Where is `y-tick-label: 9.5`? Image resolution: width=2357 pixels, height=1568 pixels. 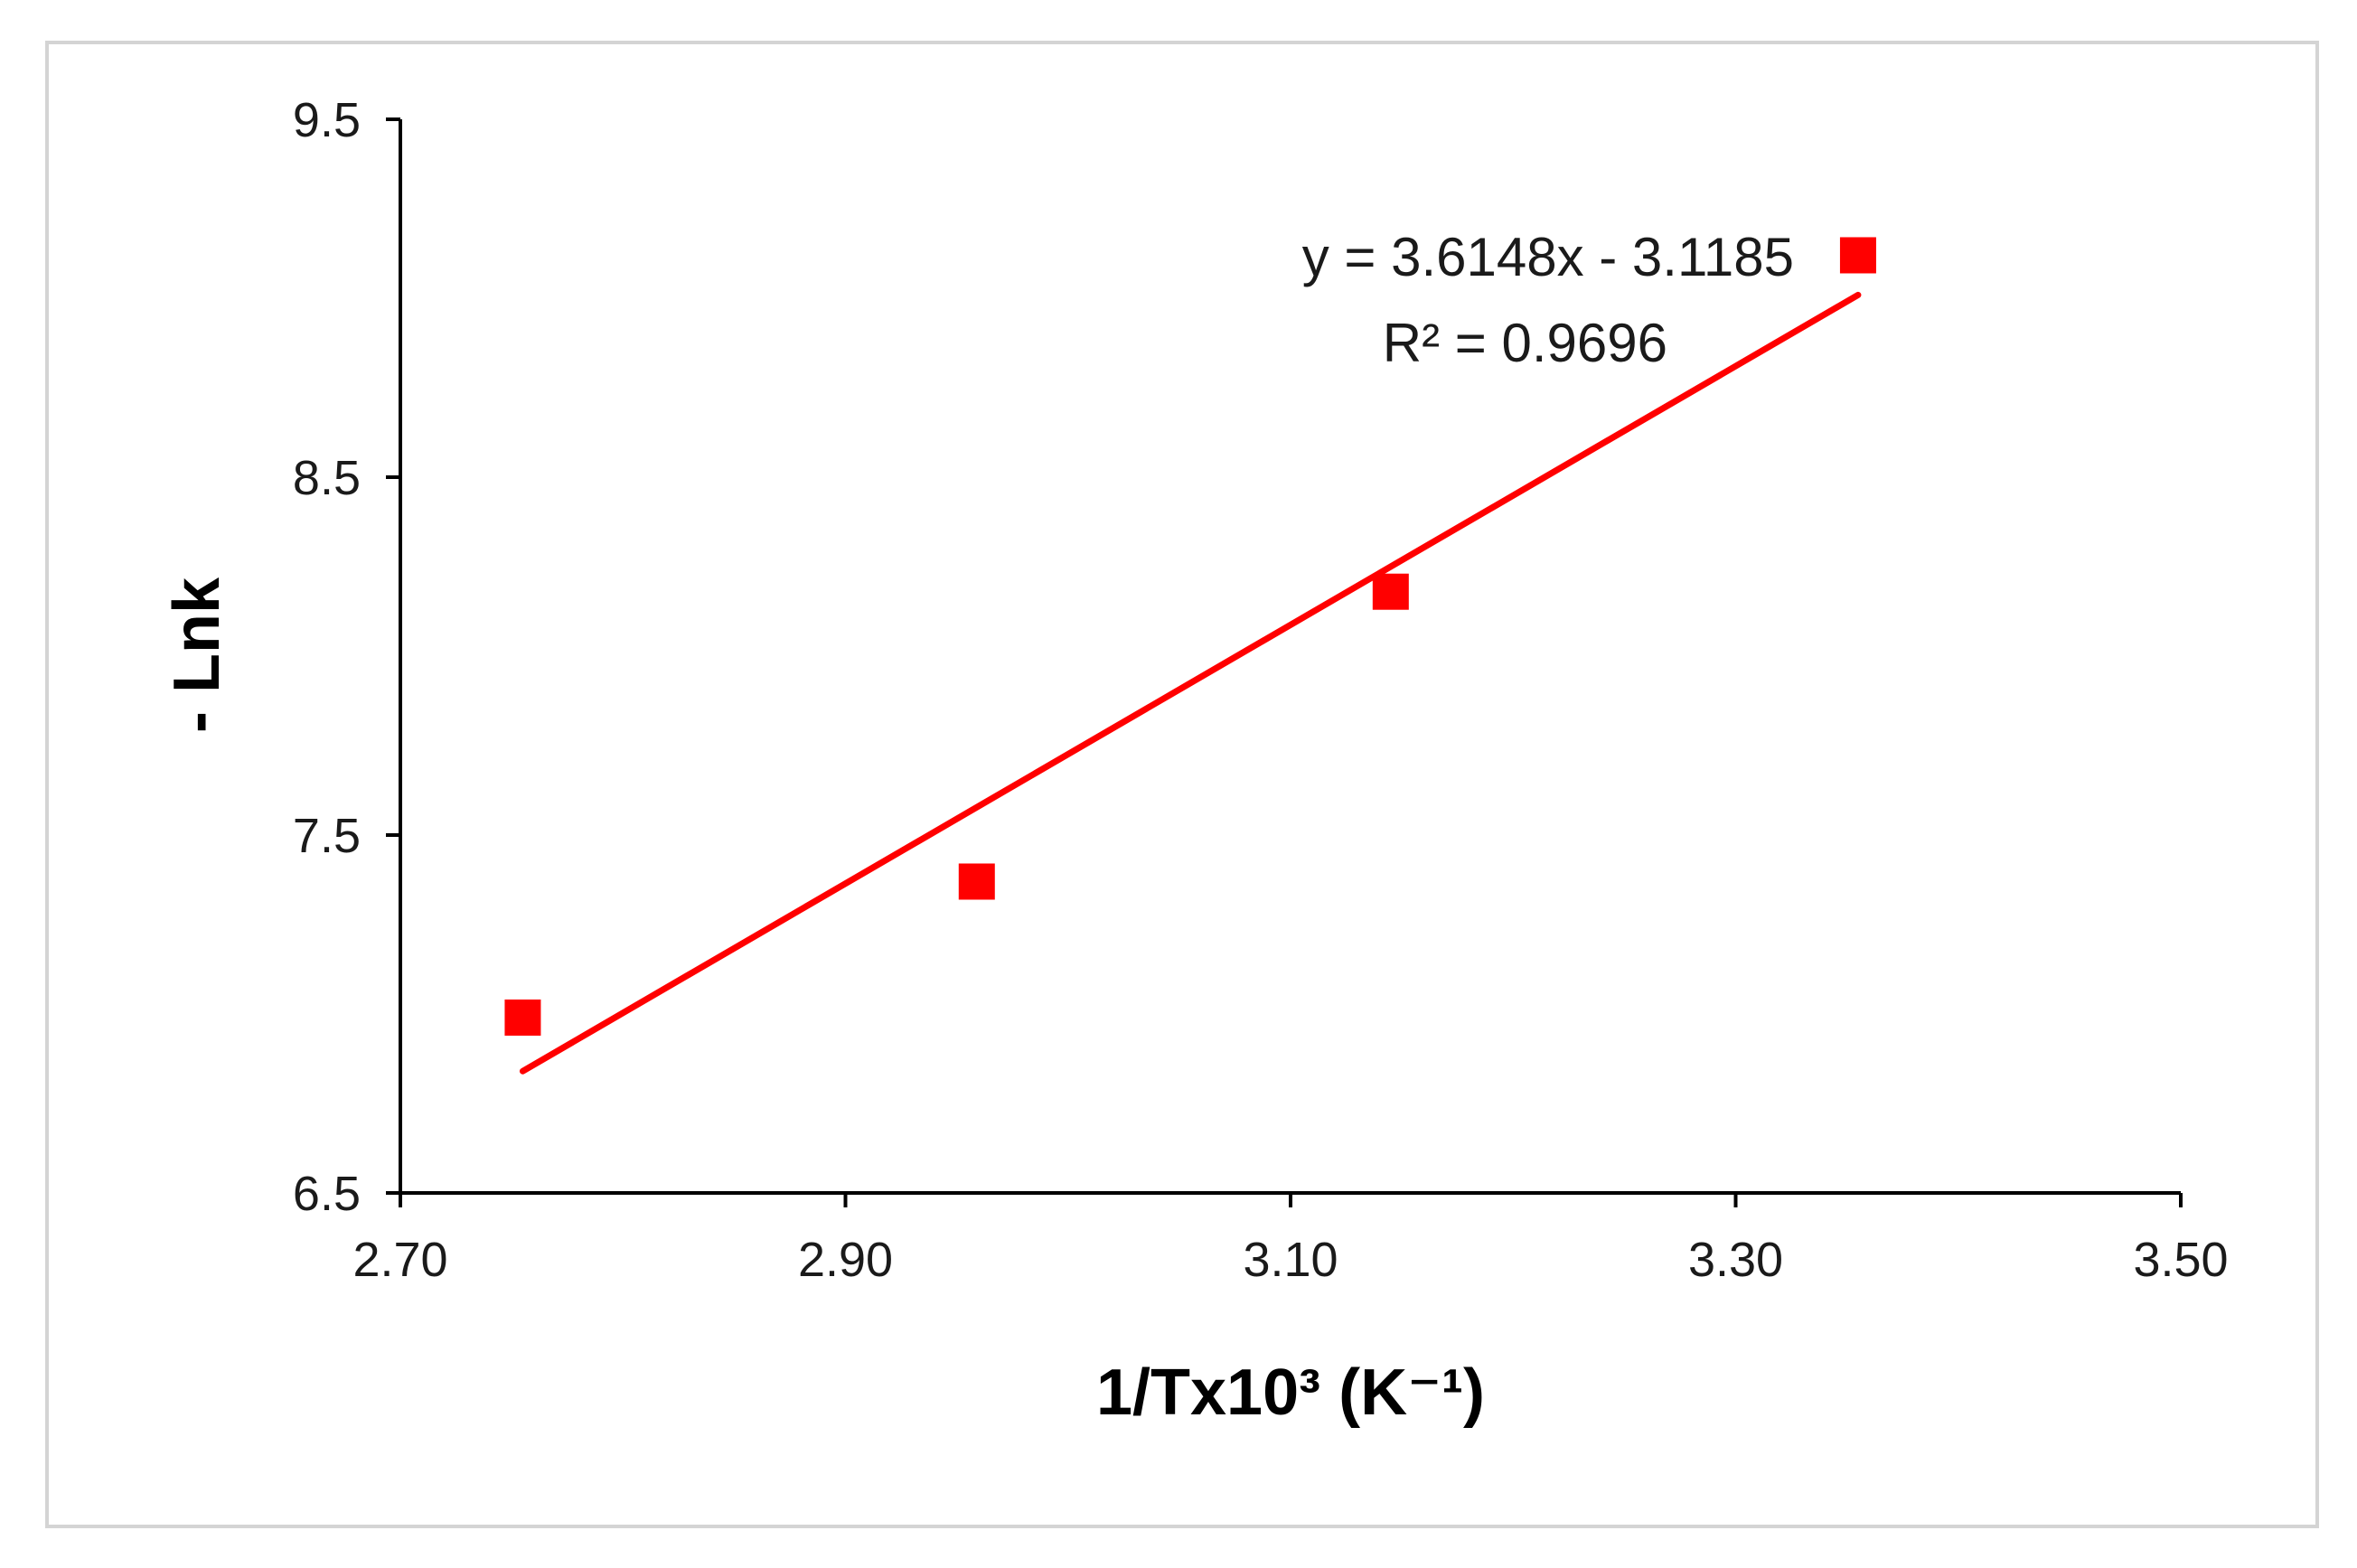
y-tick-label: 9.5 is located at coordinates (327, 120).